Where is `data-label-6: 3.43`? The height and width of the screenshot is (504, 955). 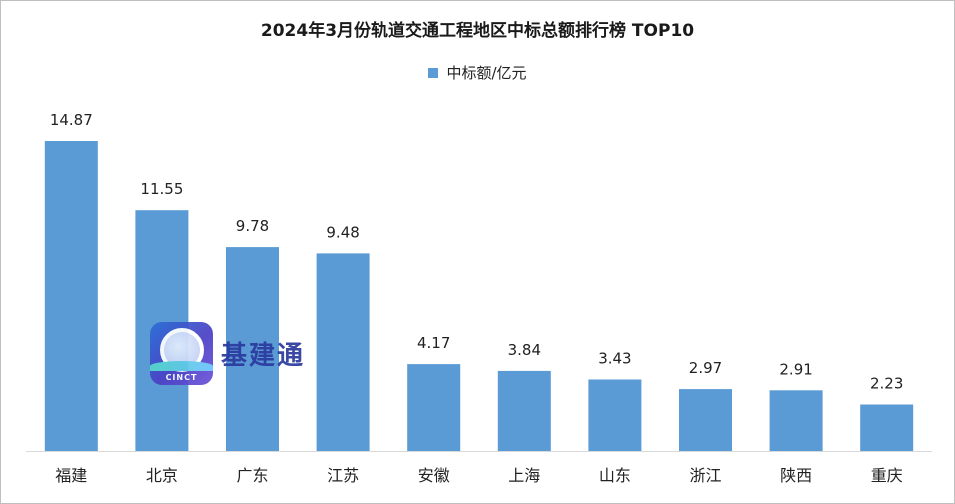
data-label-6: 3.43 is located at coordinates (614, 359).